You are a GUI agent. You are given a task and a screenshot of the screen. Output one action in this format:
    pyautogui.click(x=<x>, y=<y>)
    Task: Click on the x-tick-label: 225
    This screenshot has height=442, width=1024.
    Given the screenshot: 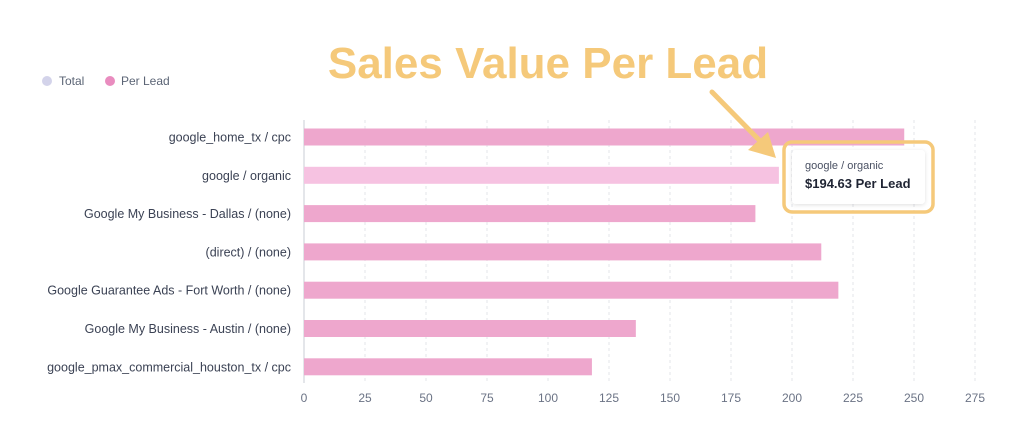 What is the action you would take?
    pyautogui.click(x=853, y=398)
    